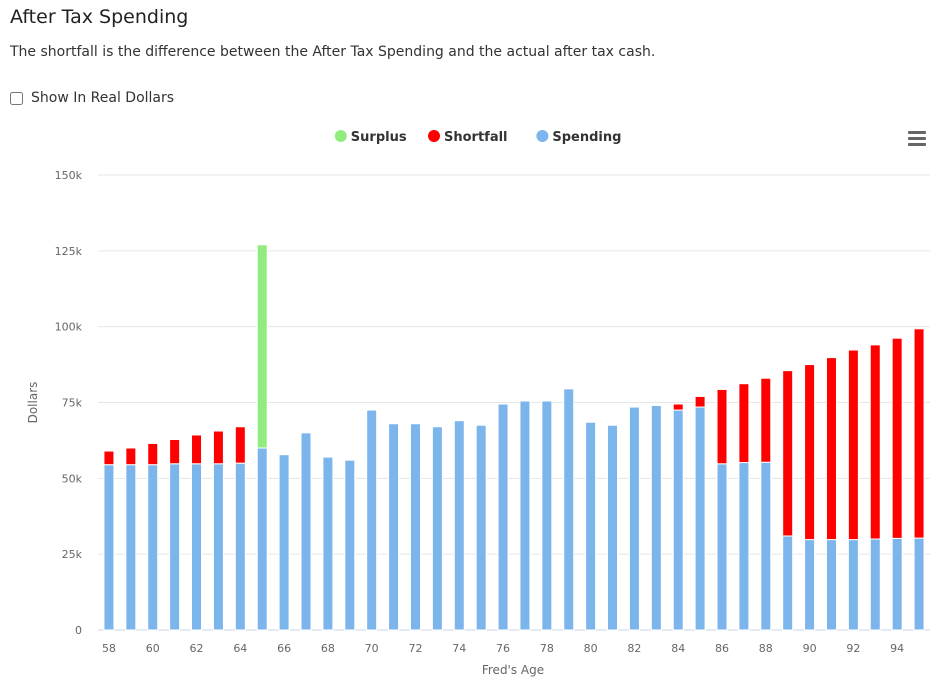  I want to click on x-tick-label: 84, so click(678, 648).